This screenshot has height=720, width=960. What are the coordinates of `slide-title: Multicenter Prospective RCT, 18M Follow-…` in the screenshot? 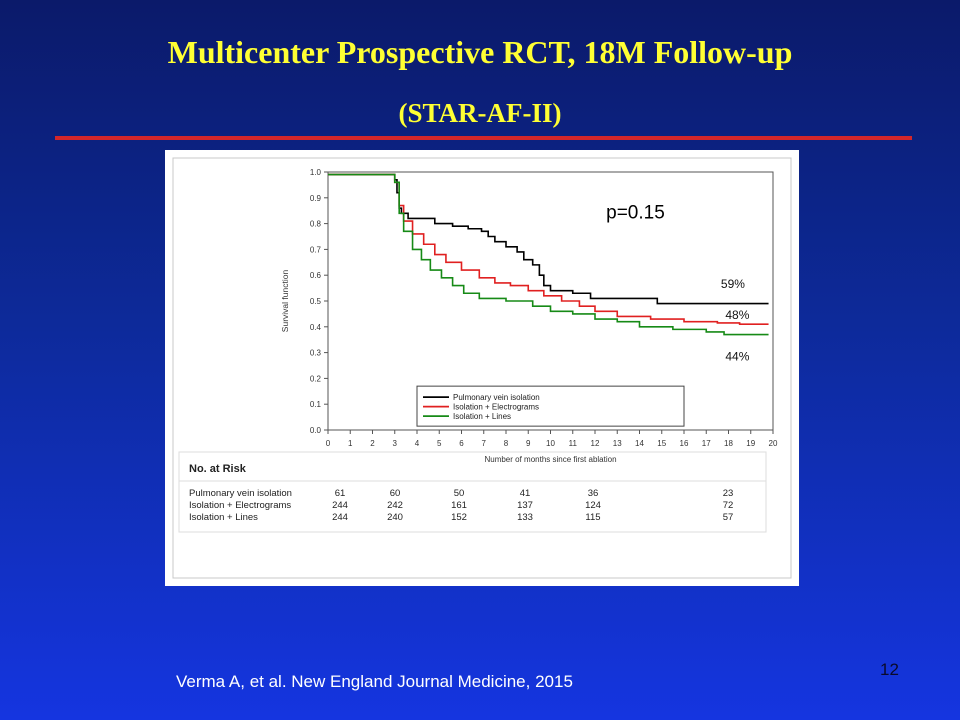 It's located at (480, 52).